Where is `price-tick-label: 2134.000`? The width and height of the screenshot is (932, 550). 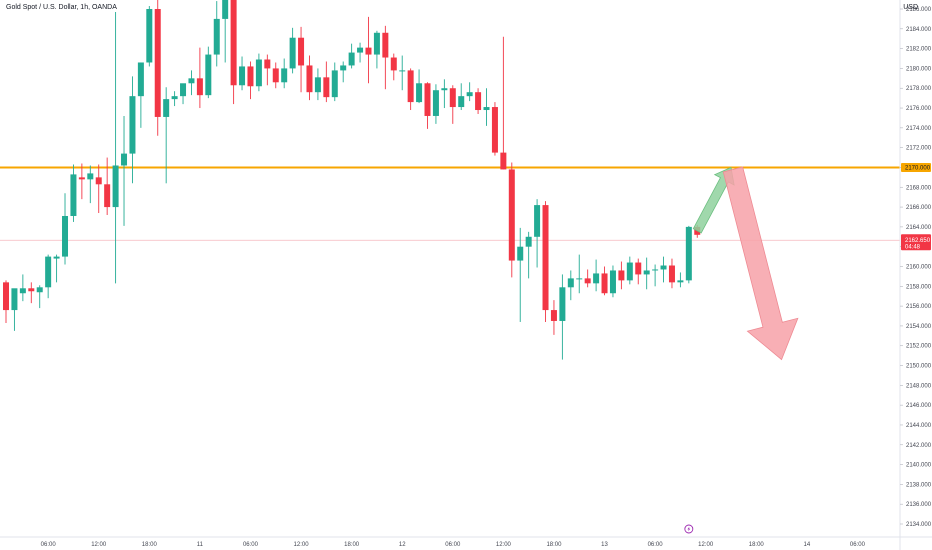 price-tick-label: 2134.000 is located at coordinates (919, 525).